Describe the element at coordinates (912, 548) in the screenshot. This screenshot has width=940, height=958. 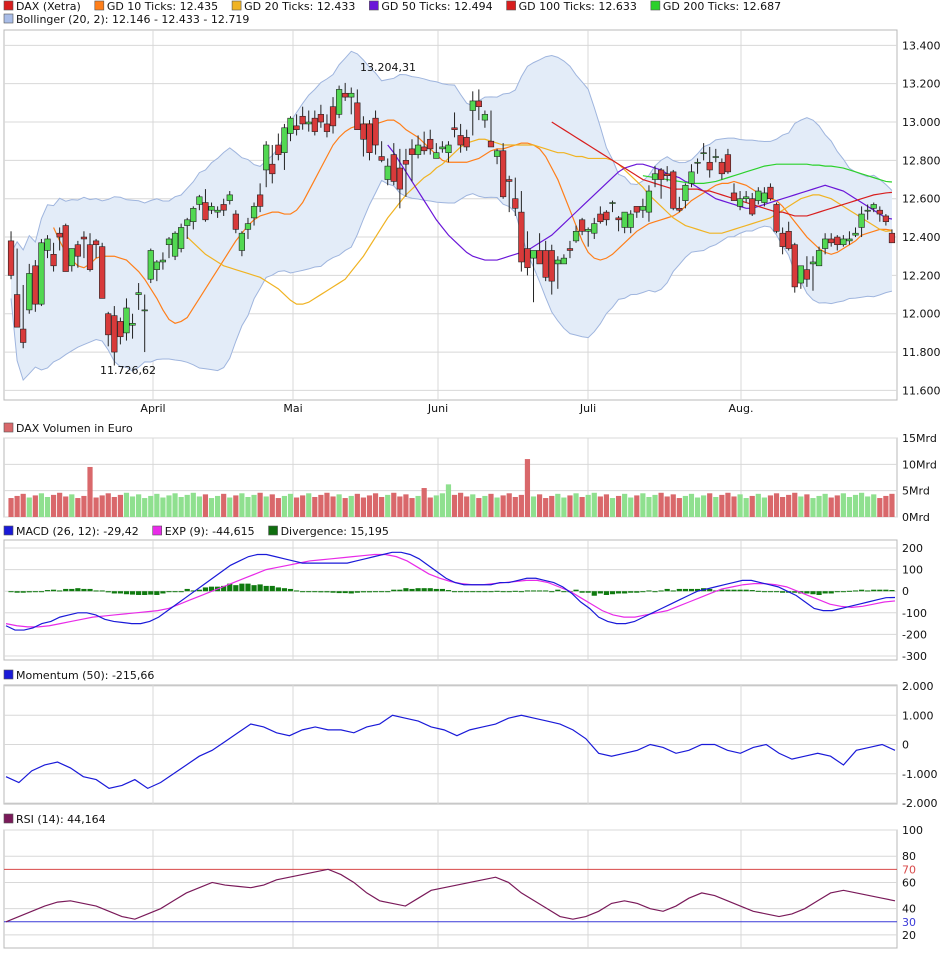
I see `macd-y-tick: 200` at that location.